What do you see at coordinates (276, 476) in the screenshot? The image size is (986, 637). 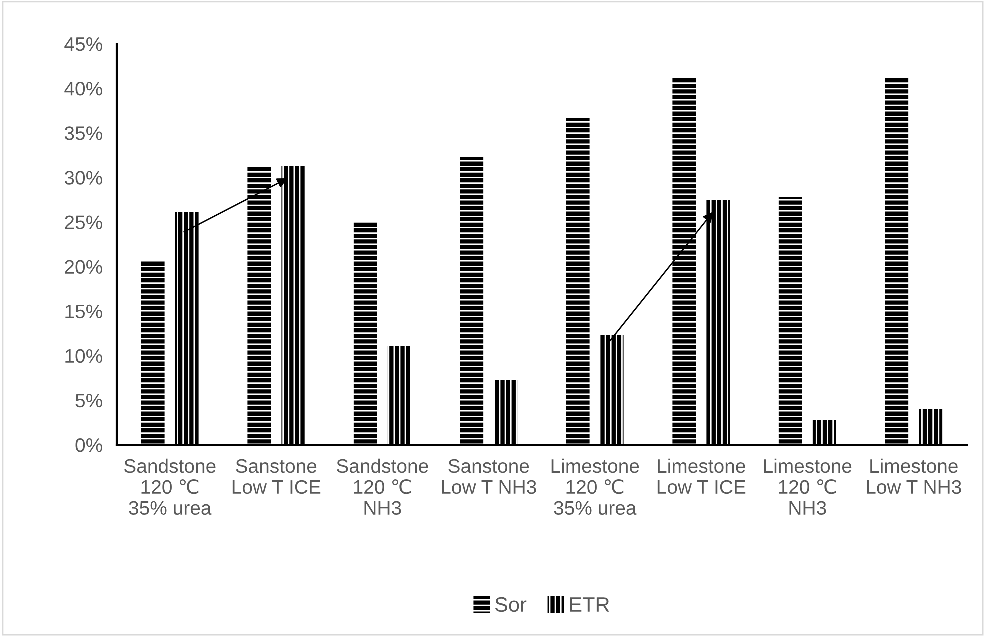 I see `x-tick-label: Sanstone Low T ICE` at bounding box center [276, 476].